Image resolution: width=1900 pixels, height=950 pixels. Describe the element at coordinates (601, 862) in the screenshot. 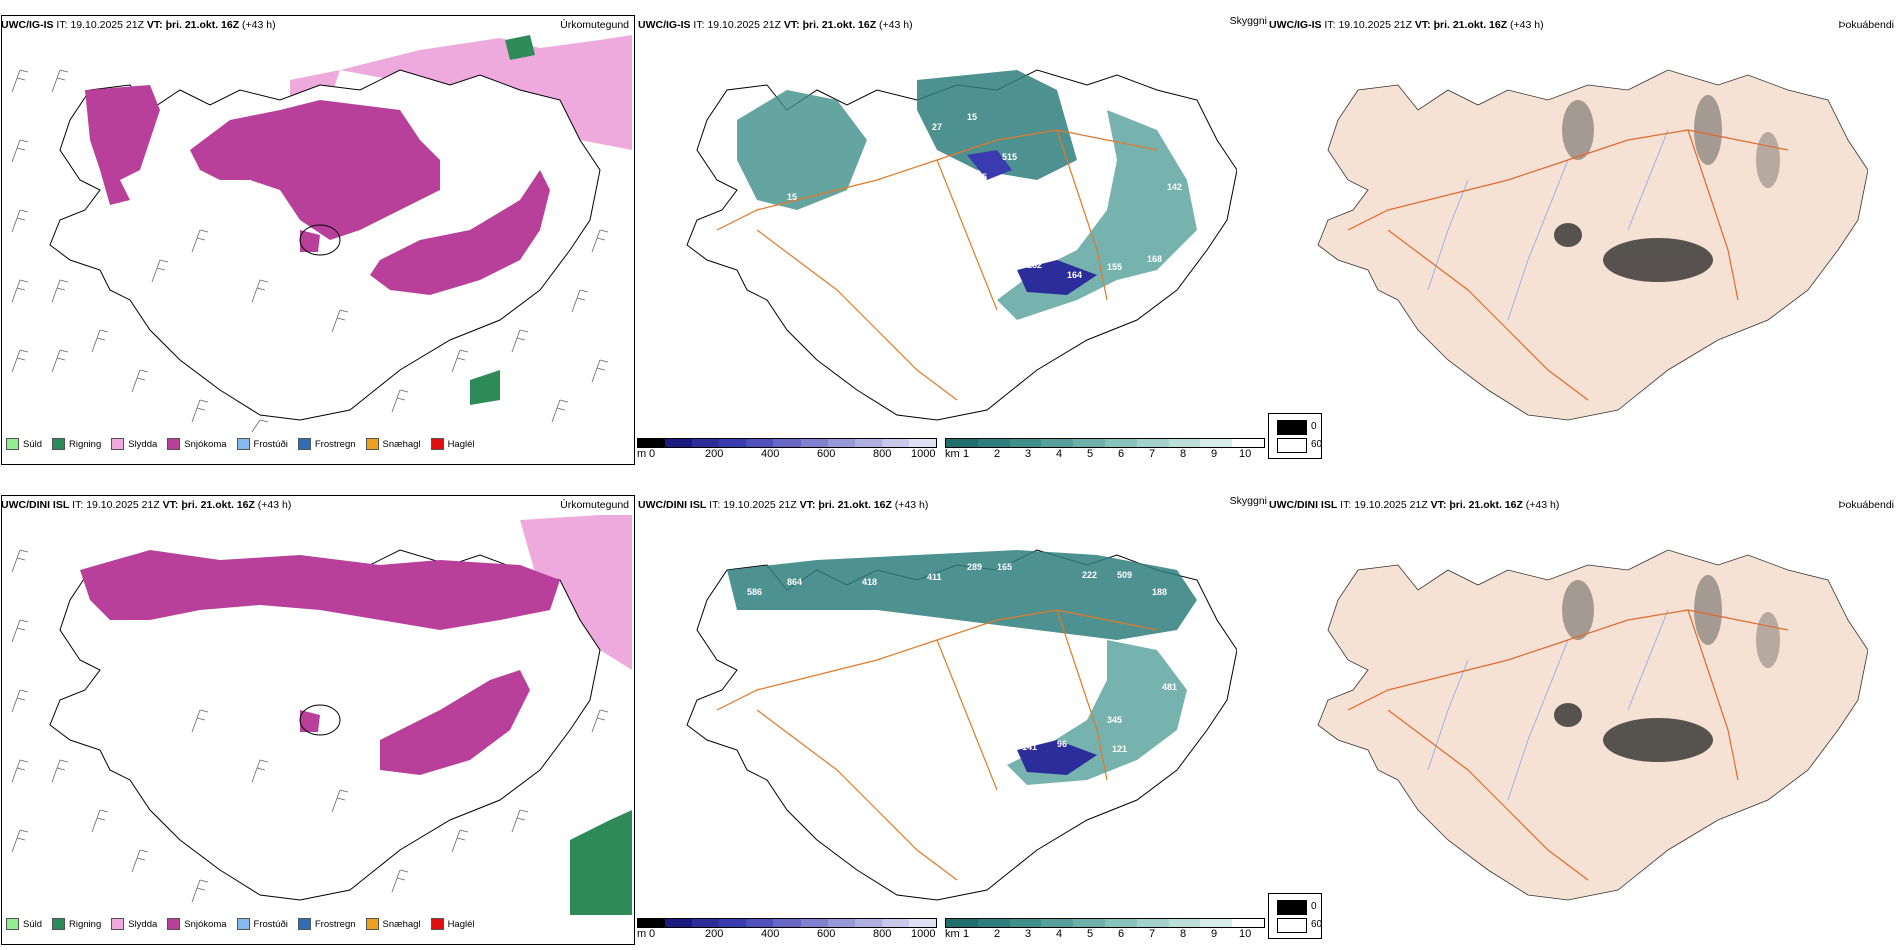

I see `rain-area` at that location.